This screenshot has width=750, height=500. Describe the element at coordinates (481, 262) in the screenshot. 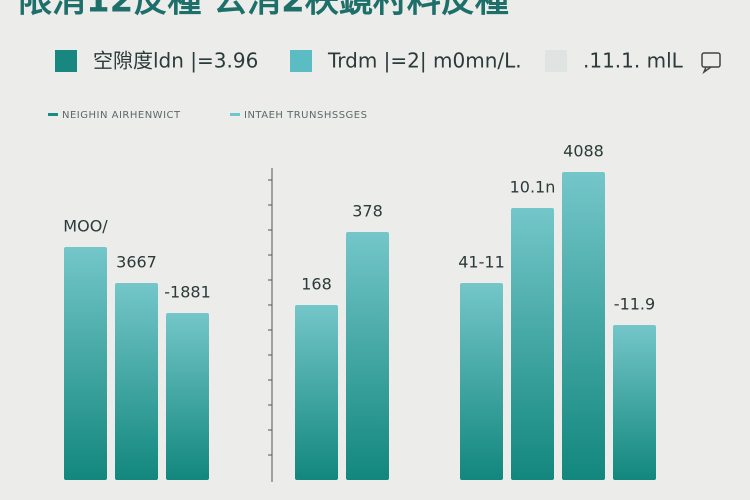

I see `value-label: 41-11` at that location.